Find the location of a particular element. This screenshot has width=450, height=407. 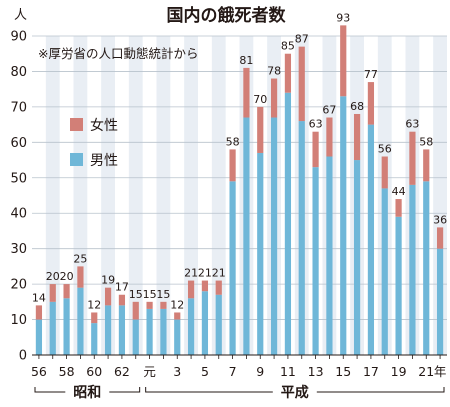

source-note: ※厚労省の人口動態統計から is located at coordinates (118, 53).